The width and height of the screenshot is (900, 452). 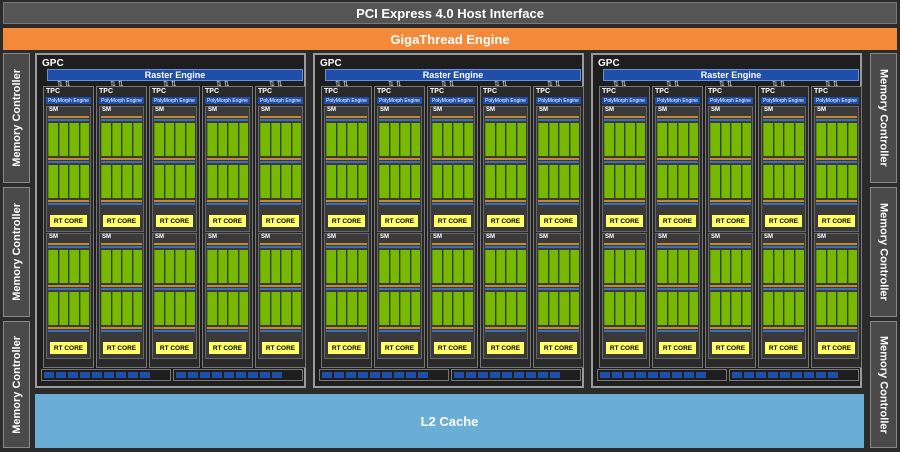 What do you see at coordinates (794, 375) in the screenshot?
I see `memory-interface-row` at bounding box center [794, 375].